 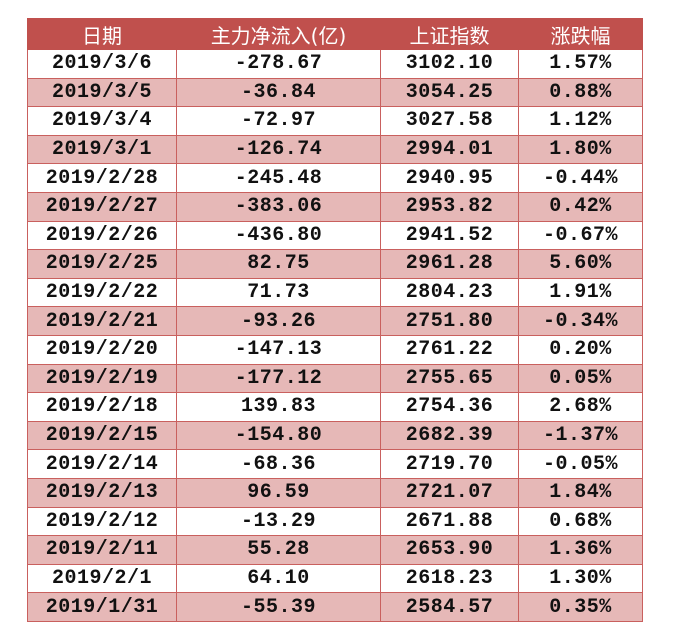 What do you see at coordinates (102, 206) in the screenshot?
I see `date-cell: 2019/2/27` at bounding box center [102, 206].